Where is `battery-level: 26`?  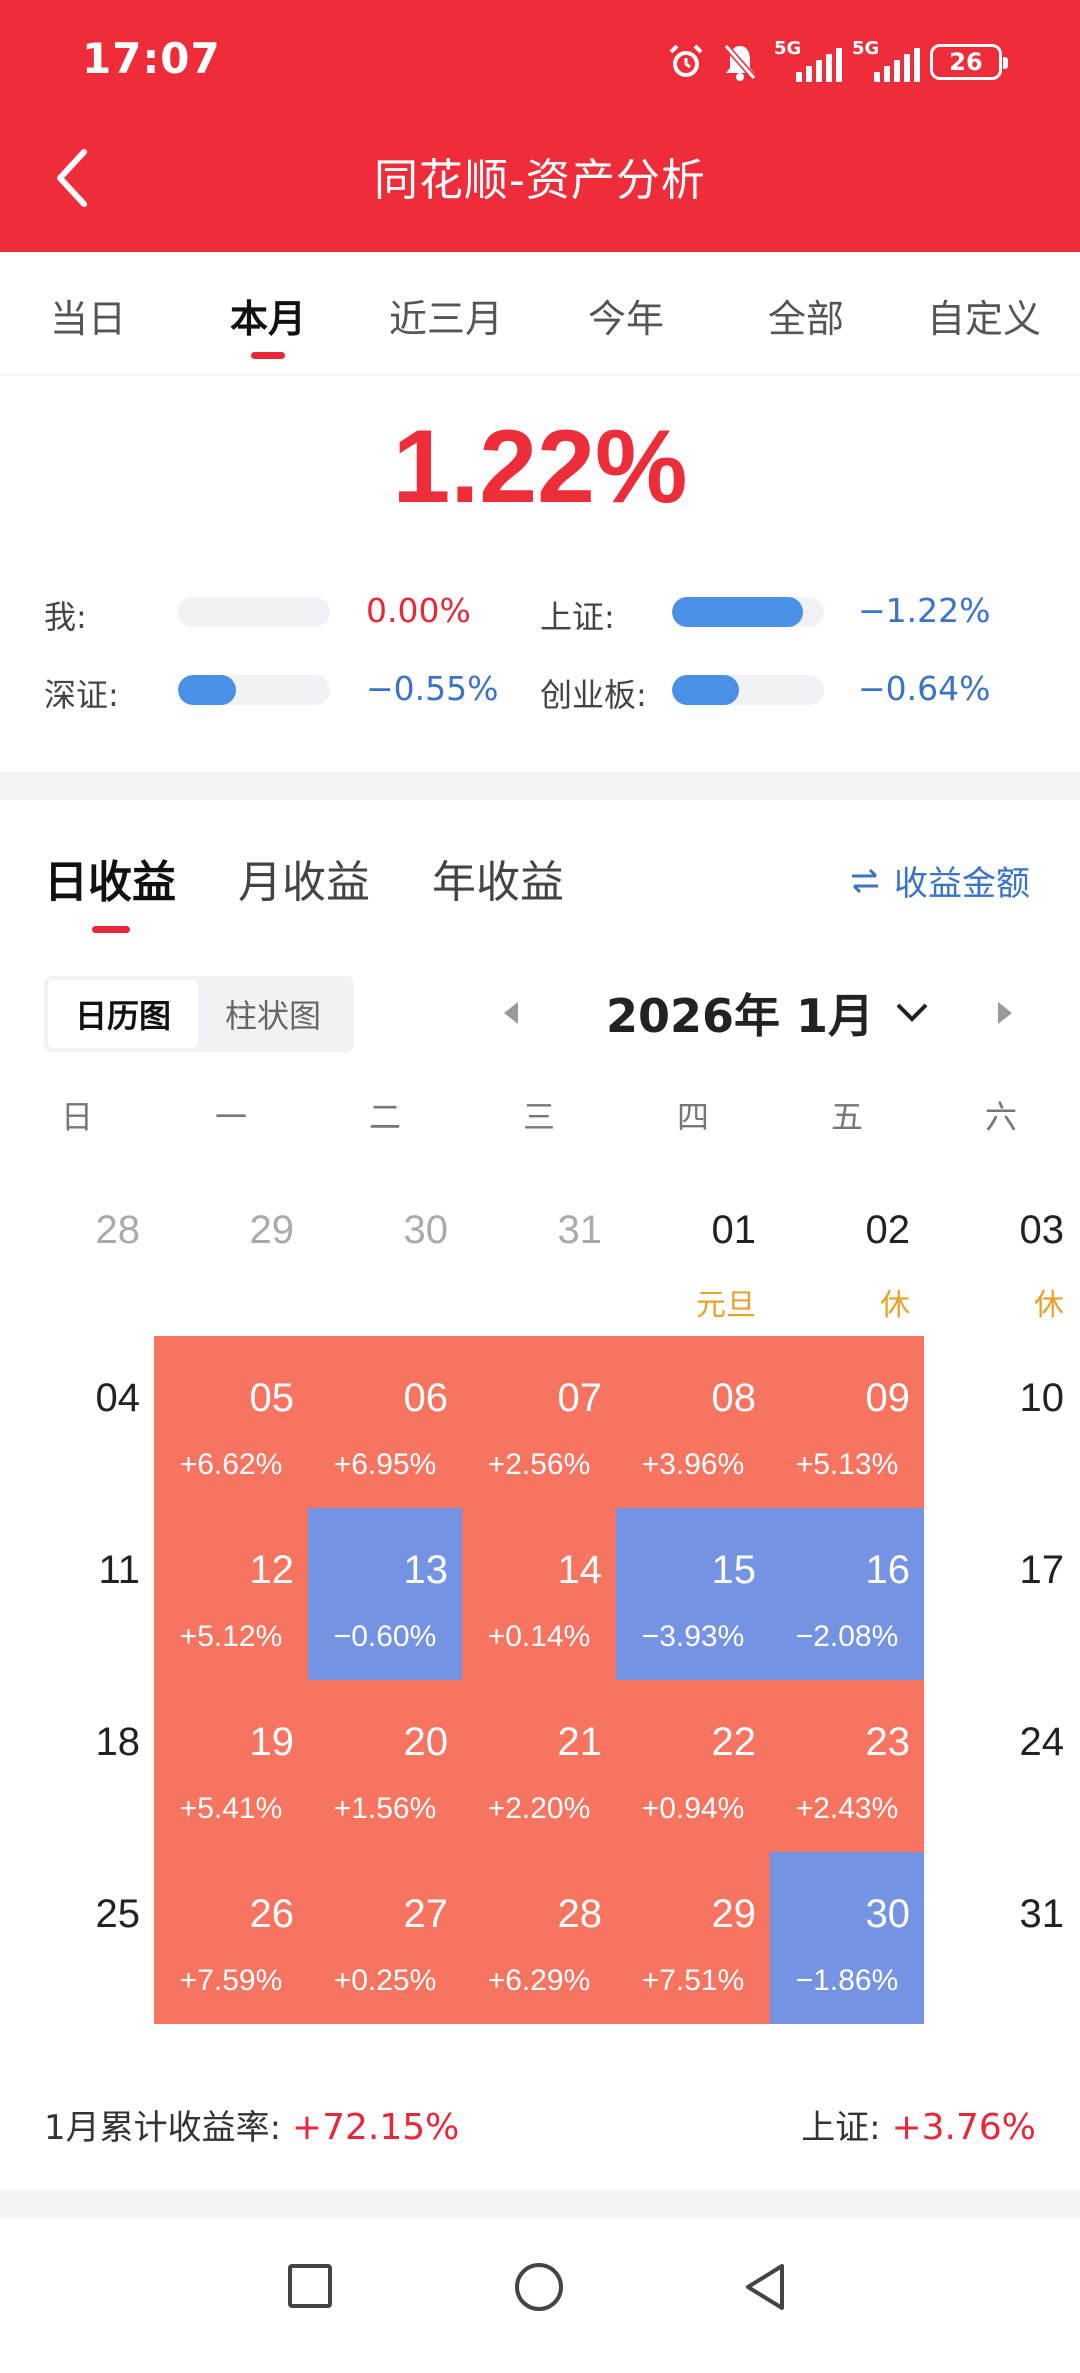 battery-level: 26 is located at coordinates (966, 62).